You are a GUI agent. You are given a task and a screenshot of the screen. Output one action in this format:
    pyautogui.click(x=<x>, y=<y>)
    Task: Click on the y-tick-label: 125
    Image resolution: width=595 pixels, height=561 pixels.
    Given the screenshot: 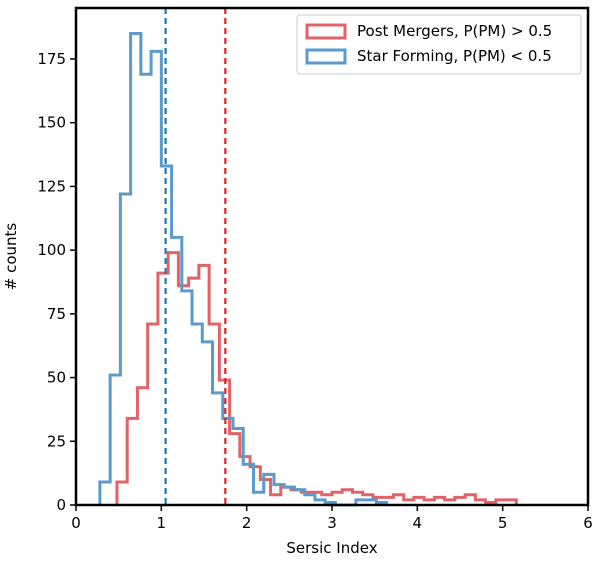 What is the action you would take?
    pyautogui.click(x=51, y=186)
    